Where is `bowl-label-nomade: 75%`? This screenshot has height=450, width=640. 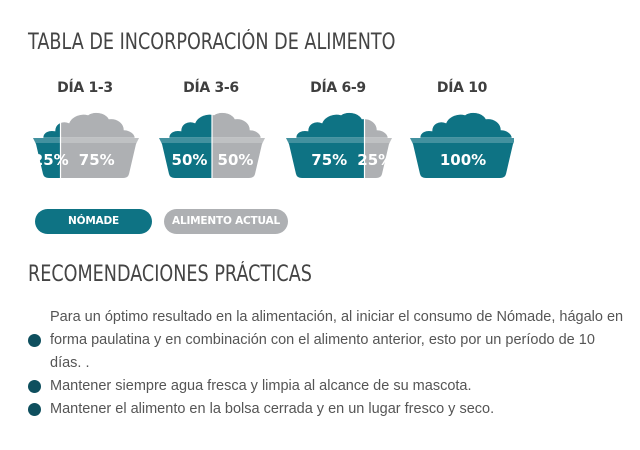
bowl-label-nomade: 75% is located at coordinates (329, 160).